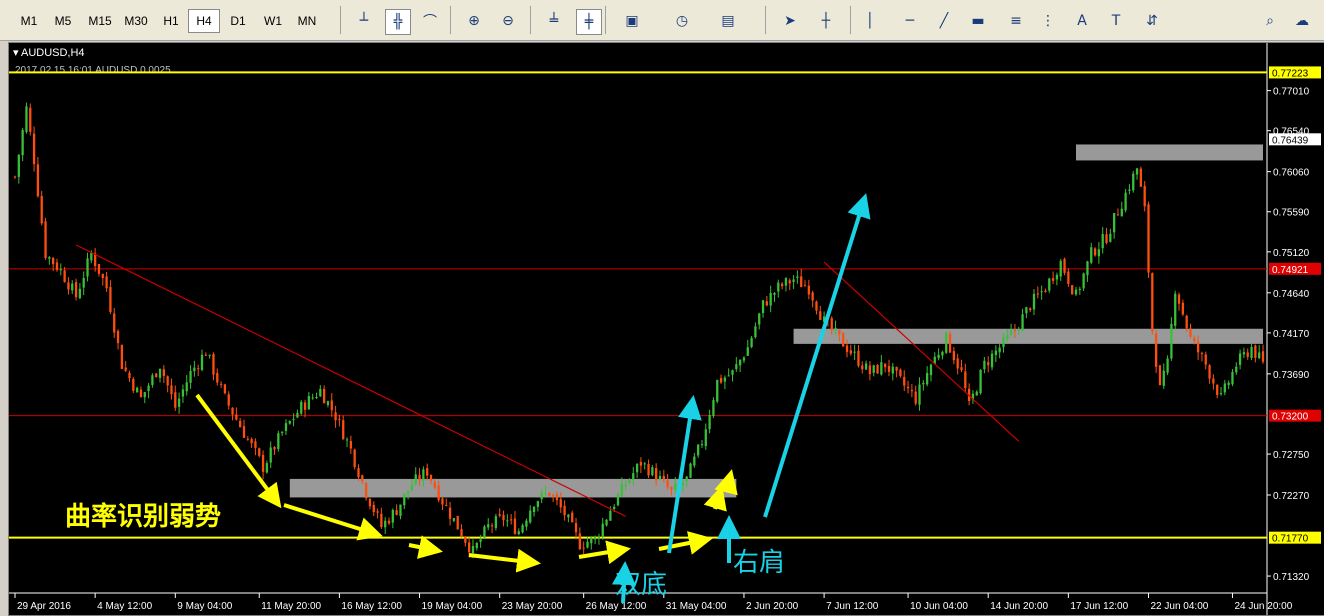  Describe the element at coordinates (772, 606) in the screenshot. I see `time-tick-label: 2 Jun 20:00` at that location.